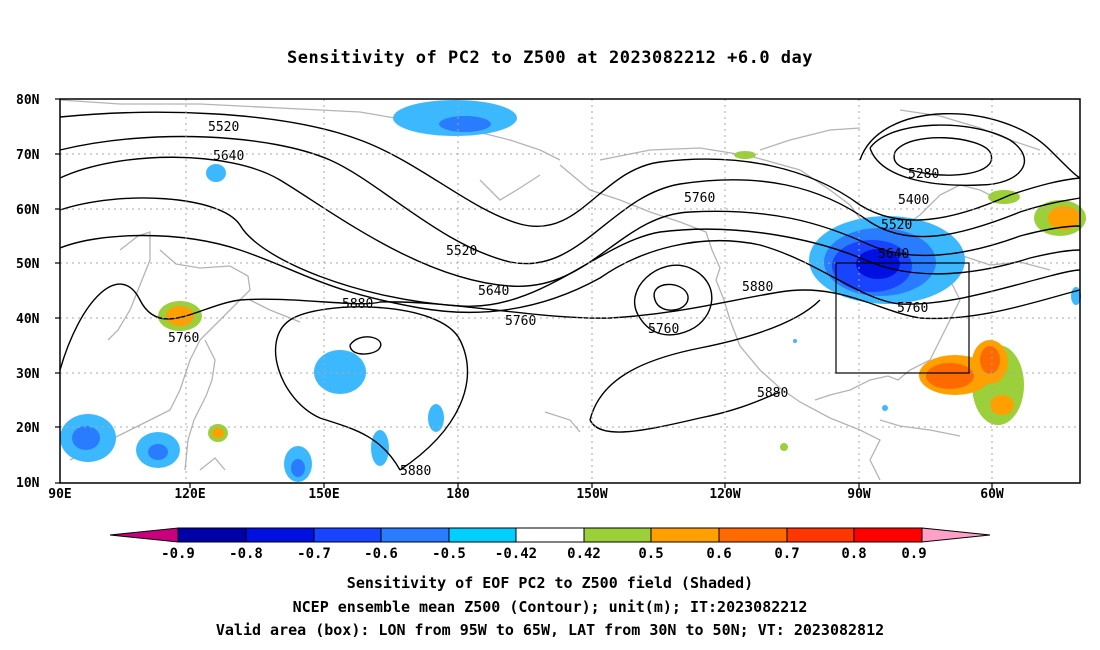 The width and height of the screenshot is (1100, 650). Describe the element at coordinates (650, 554) in the screenshot. I see `colorbar-label: 0.5` at that location.